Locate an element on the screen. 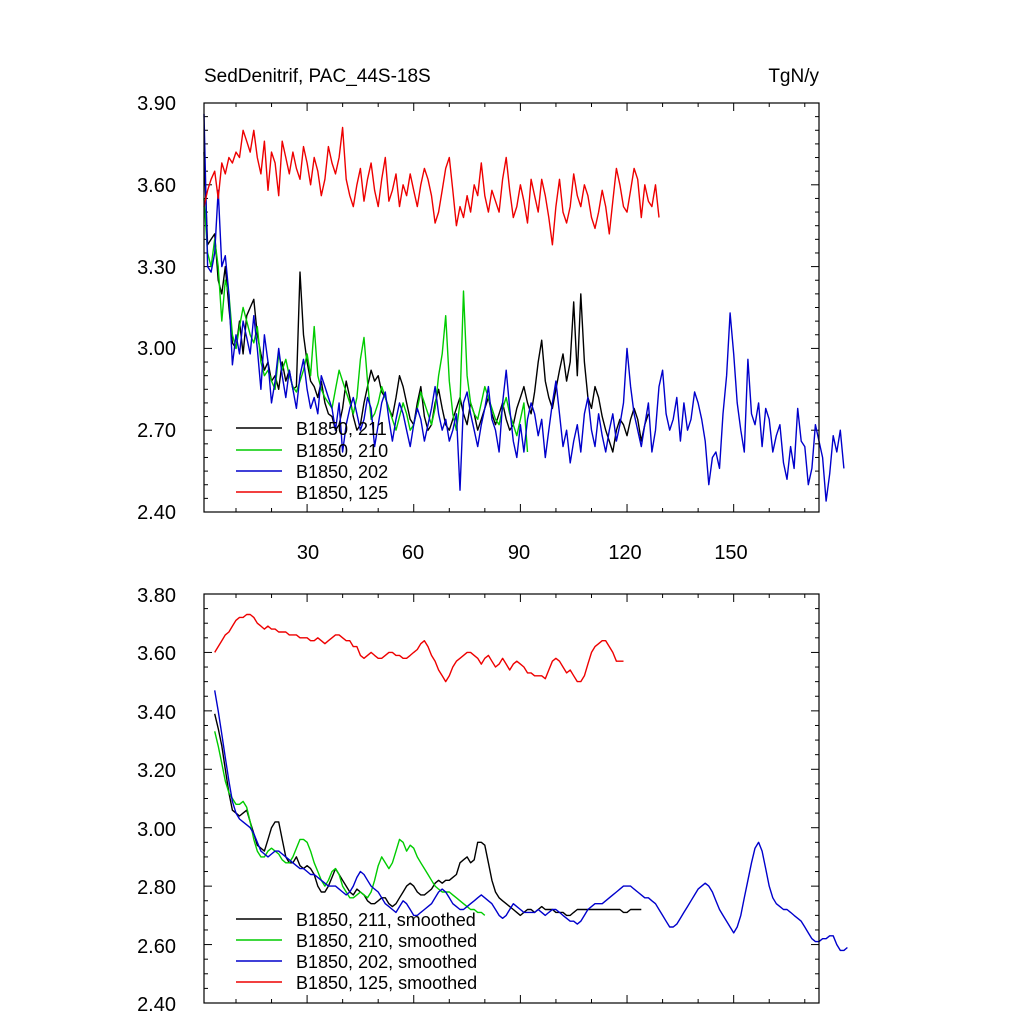 Image resolution: width=1024 pixels, height=1029 pixels. bottom-ytick-label: 3.80 is located at coordinates (156, 596).